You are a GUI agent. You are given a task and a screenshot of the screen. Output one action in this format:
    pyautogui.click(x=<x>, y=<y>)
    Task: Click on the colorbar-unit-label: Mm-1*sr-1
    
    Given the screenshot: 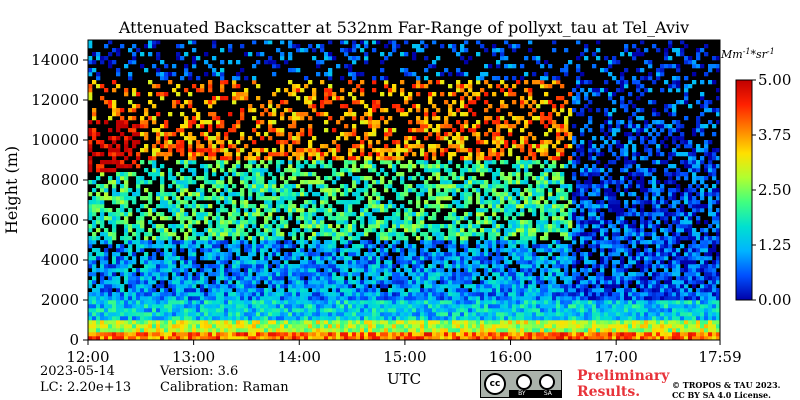 What is the action you would take?
    pyautogui.click(x=747, y=54)
    